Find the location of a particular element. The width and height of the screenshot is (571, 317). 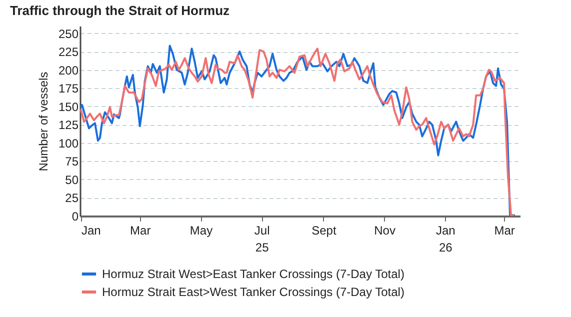

legend-label: Hormuz Strait East>West Tanker Crossings (7-Day Total) is located at coordinates (253, 292).